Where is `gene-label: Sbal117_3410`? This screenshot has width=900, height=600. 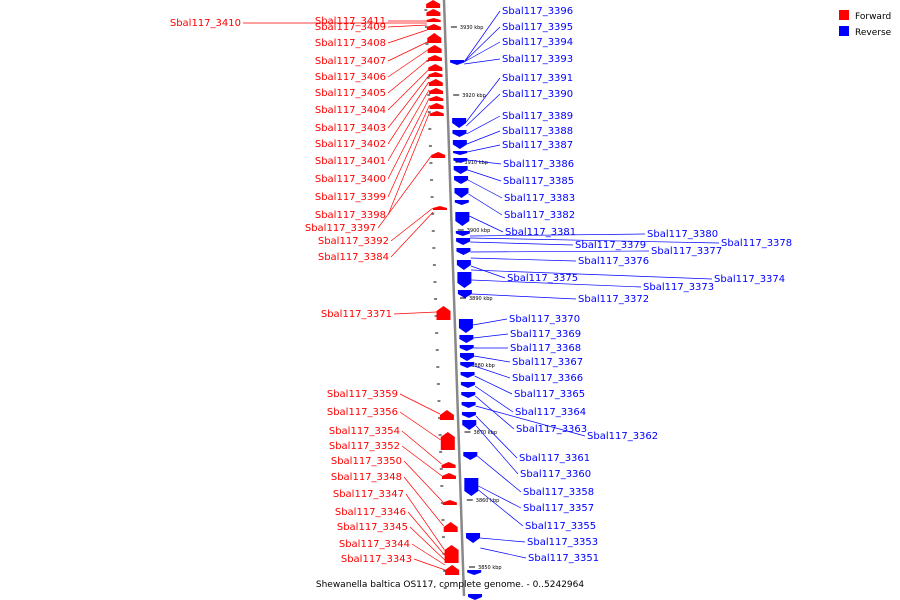
gene-label: Sbal117_3410 is located at coordinates (205, 23).